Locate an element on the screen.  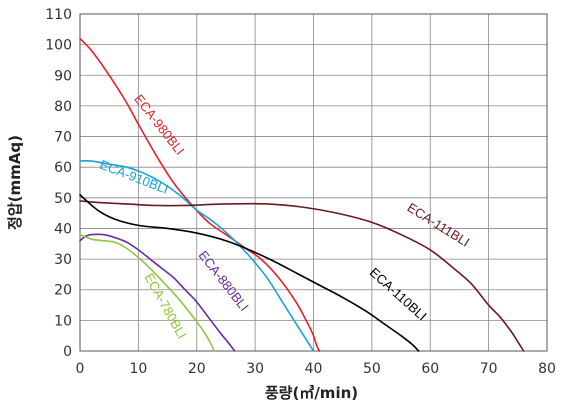
y-tick-label: 110 is located at coordinates (58, 15).